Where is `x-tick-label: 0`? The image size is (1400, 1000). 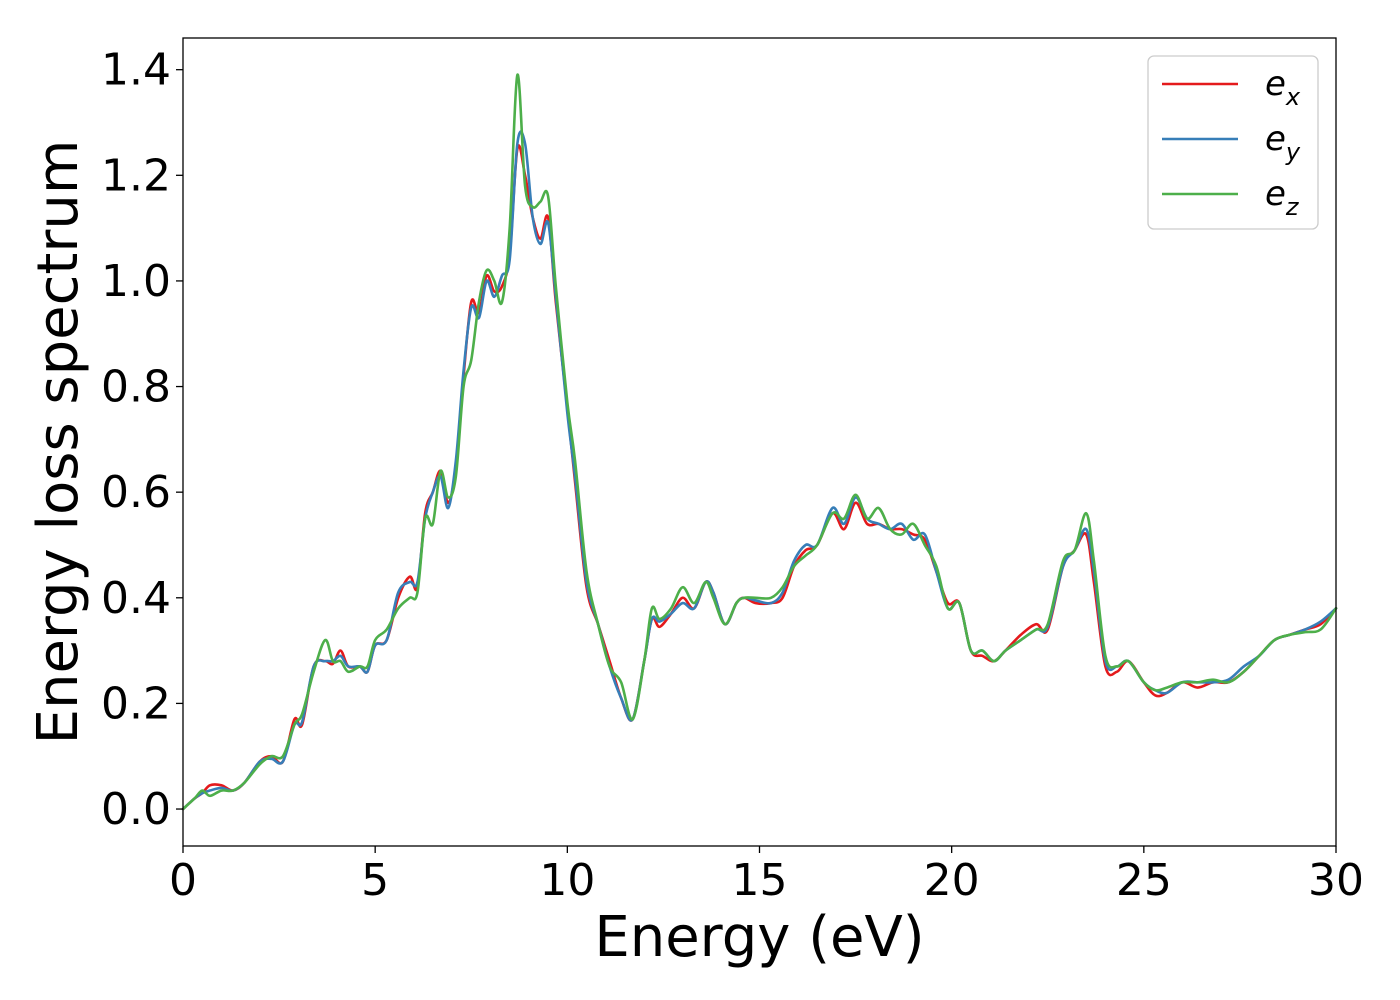 x-tick-label: 0 is located at coordinates (183, 880).